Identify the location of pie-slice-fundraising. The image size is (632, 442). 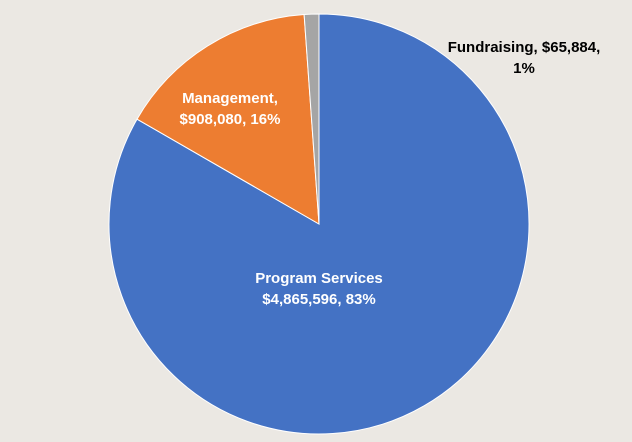
(311, 119).